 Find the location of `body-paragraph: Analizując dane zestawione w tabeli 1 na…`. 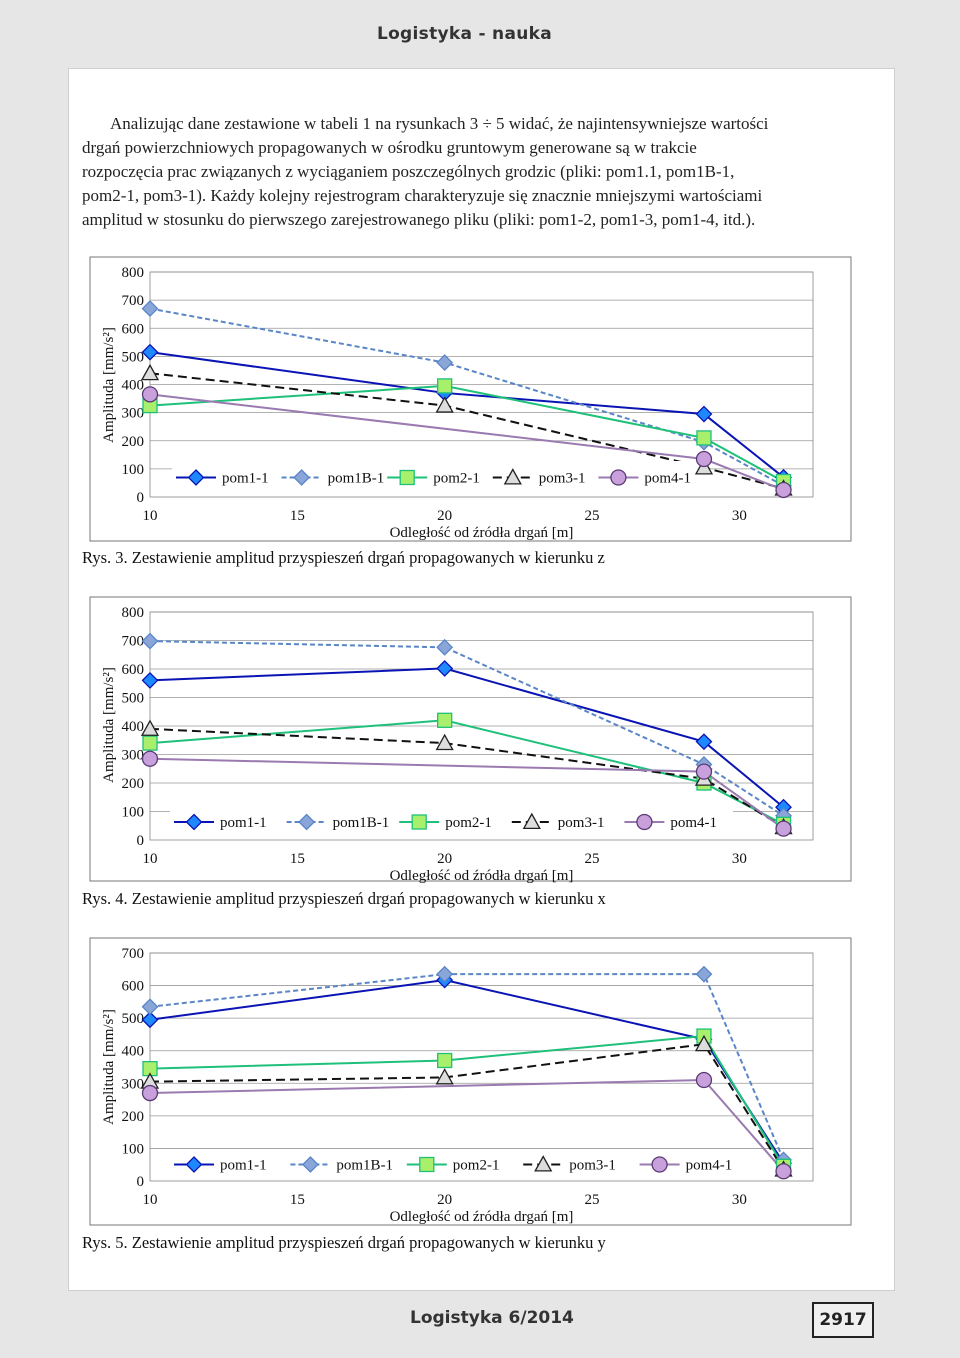

body-paragraph: Analizując dane zestawione w tabeli 1 na… is located at coordinates (482, 172).